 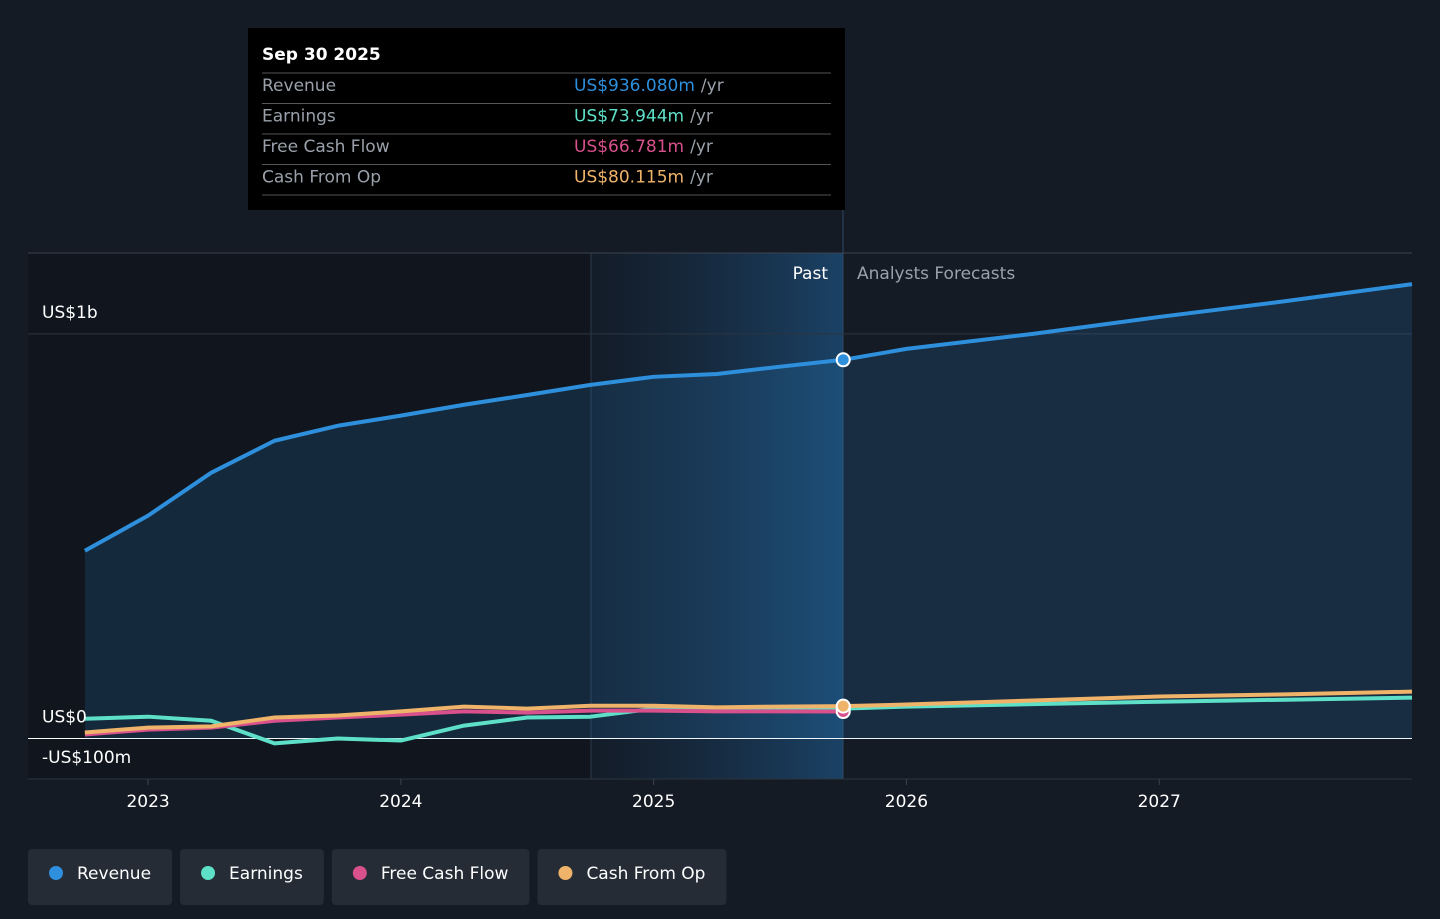 What do you see at coordinates (147, 802) in the screenshot?
I see `x-tick-label: 2023` at bounding box center [147, 802].